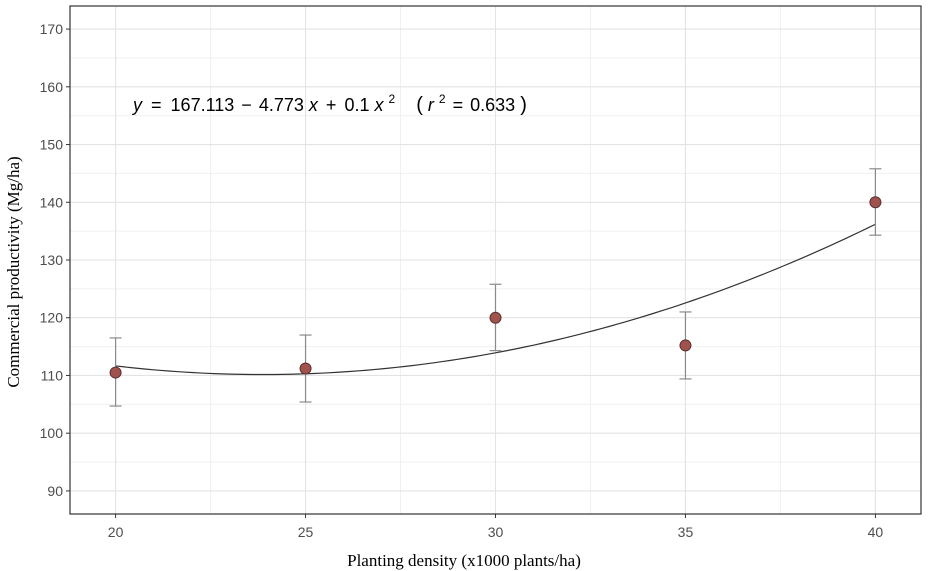  I want to click on x-tick-label: 30, so click(496, 532).